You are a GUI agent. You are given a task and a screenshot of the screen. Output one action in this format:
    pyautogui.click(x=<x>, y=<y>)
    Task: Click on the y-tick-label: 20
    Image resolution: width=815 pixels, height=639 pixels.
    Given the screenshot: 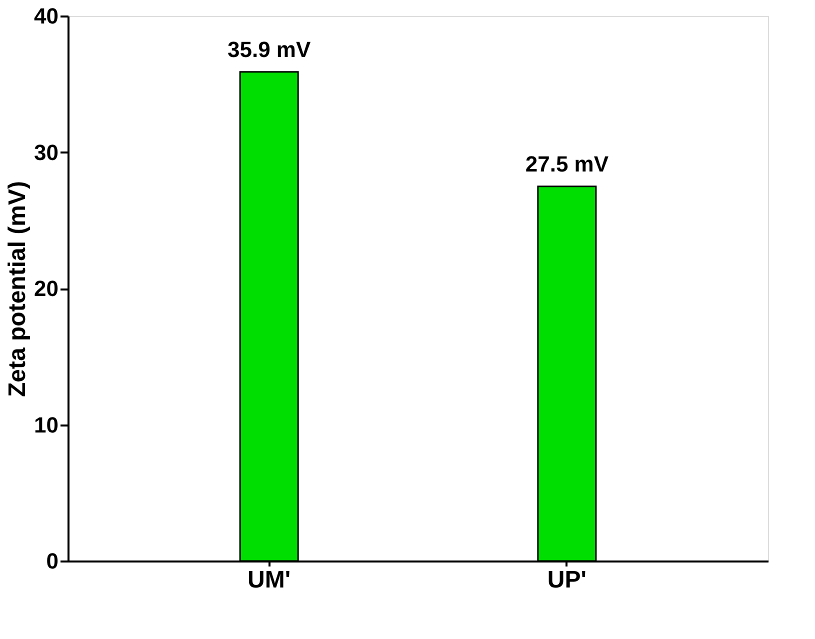 What is the action you would take?
    pyautogui.click(x=46, y=288)
    